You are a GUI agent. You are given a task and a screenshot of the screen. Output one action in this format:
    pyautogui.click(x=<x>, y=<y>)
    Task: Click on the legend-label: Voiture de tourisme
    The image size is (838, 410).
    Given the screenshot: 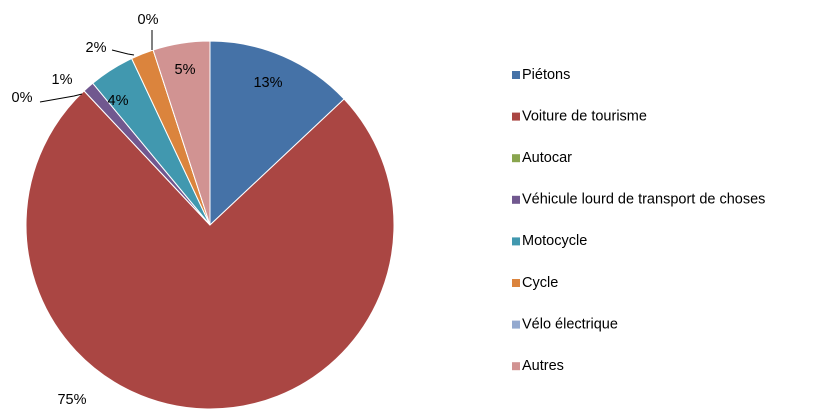 What is the action you would take?
    pyautogui.click(x=584, y=116)
    